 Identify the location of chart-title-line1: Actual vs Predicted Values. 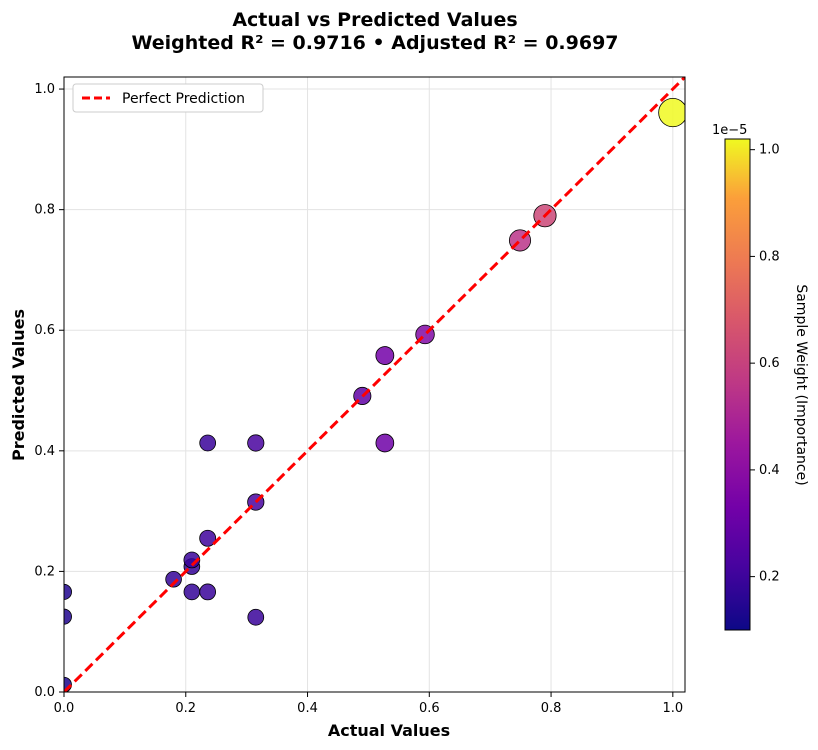
(374, 20).